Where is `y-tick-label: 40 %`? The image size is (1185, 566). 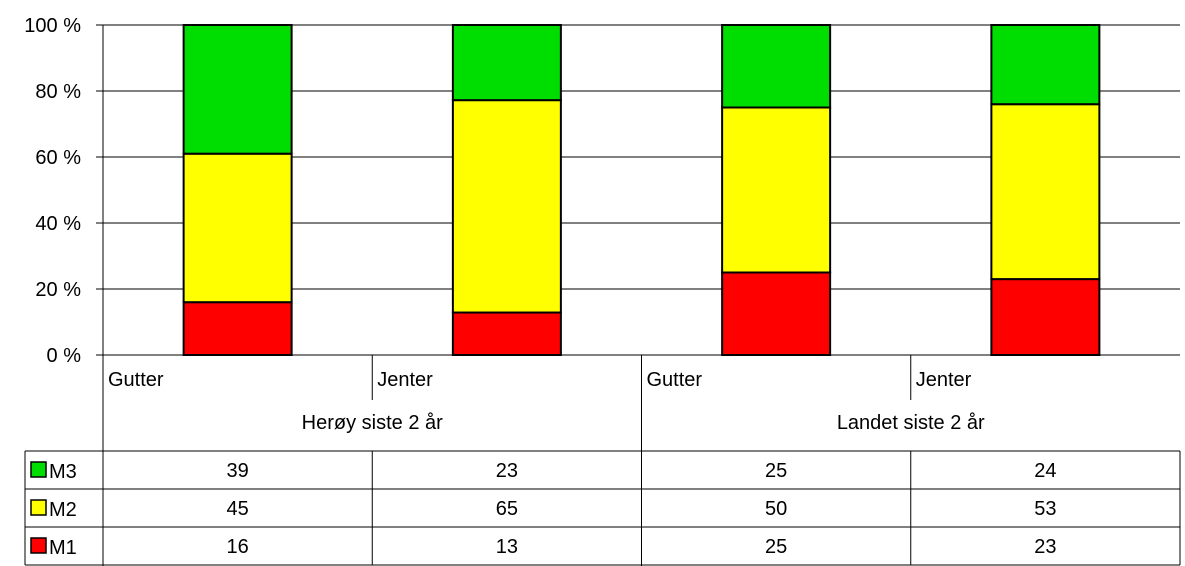 y-tick-label: 40 % is located at coordinates (58, 224).